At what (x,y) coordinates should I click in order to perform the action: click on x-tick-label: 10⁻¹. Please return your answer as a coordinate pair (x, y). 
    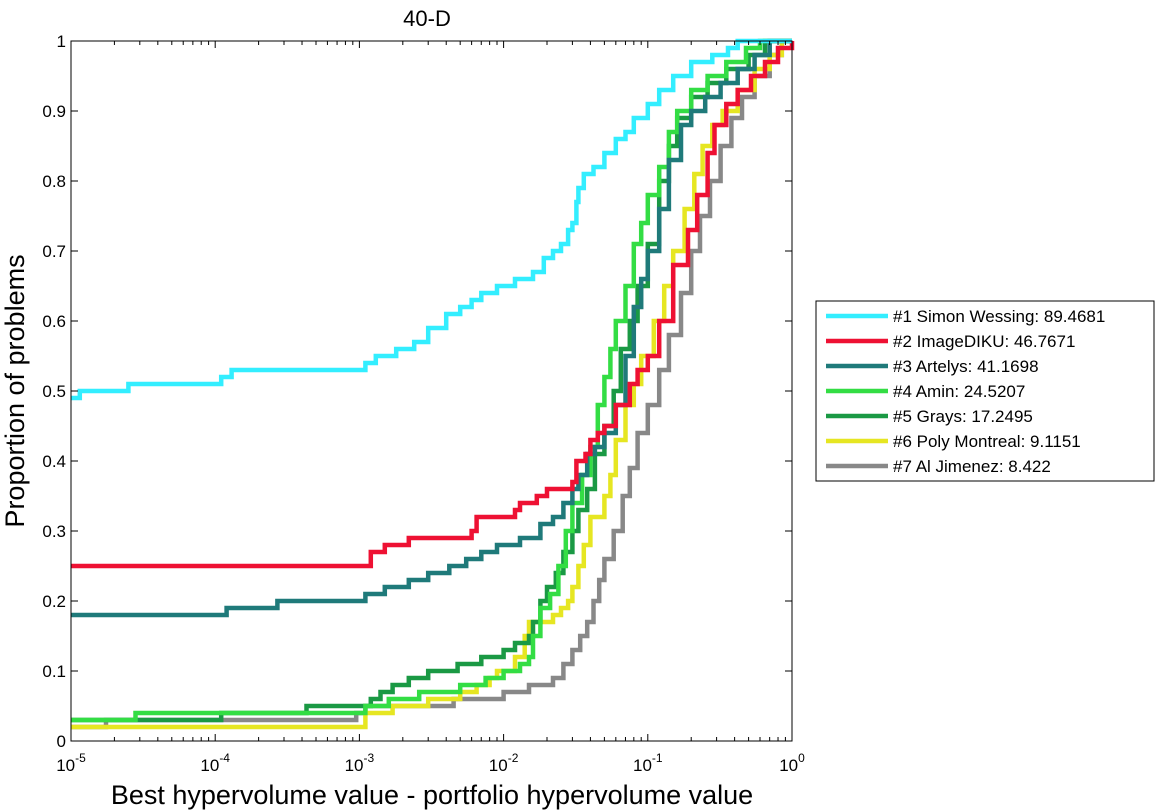
    Looking at the image, I should click on (648, 763).